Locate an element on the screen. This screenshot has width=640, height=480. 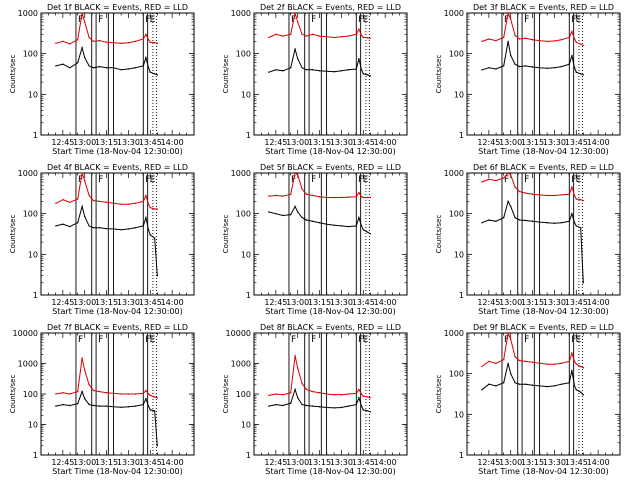
y-tick-label: 1000 is located at coordinates (28, 13).